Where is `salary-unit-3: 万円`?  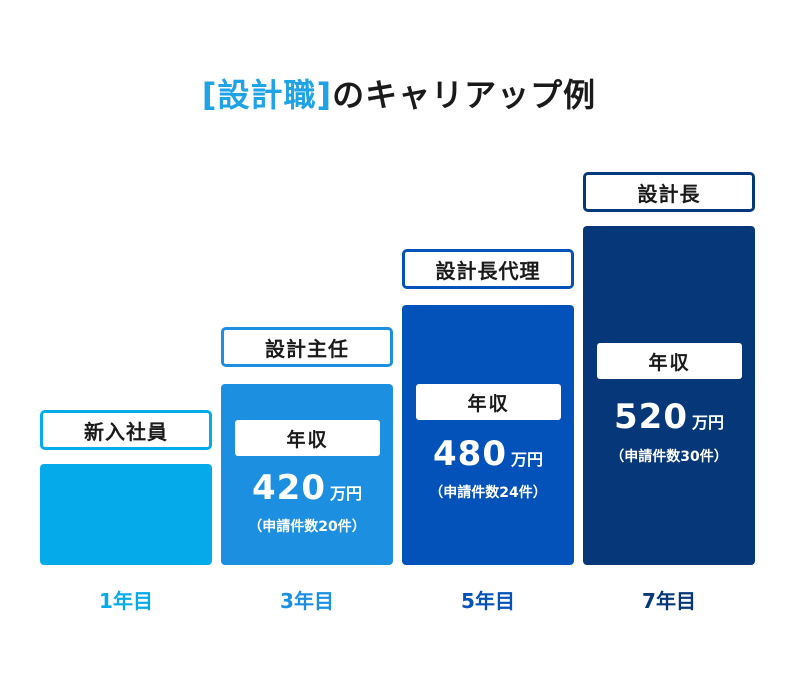 salary-unit-3: 万円 is located at coordinates (345, 493).